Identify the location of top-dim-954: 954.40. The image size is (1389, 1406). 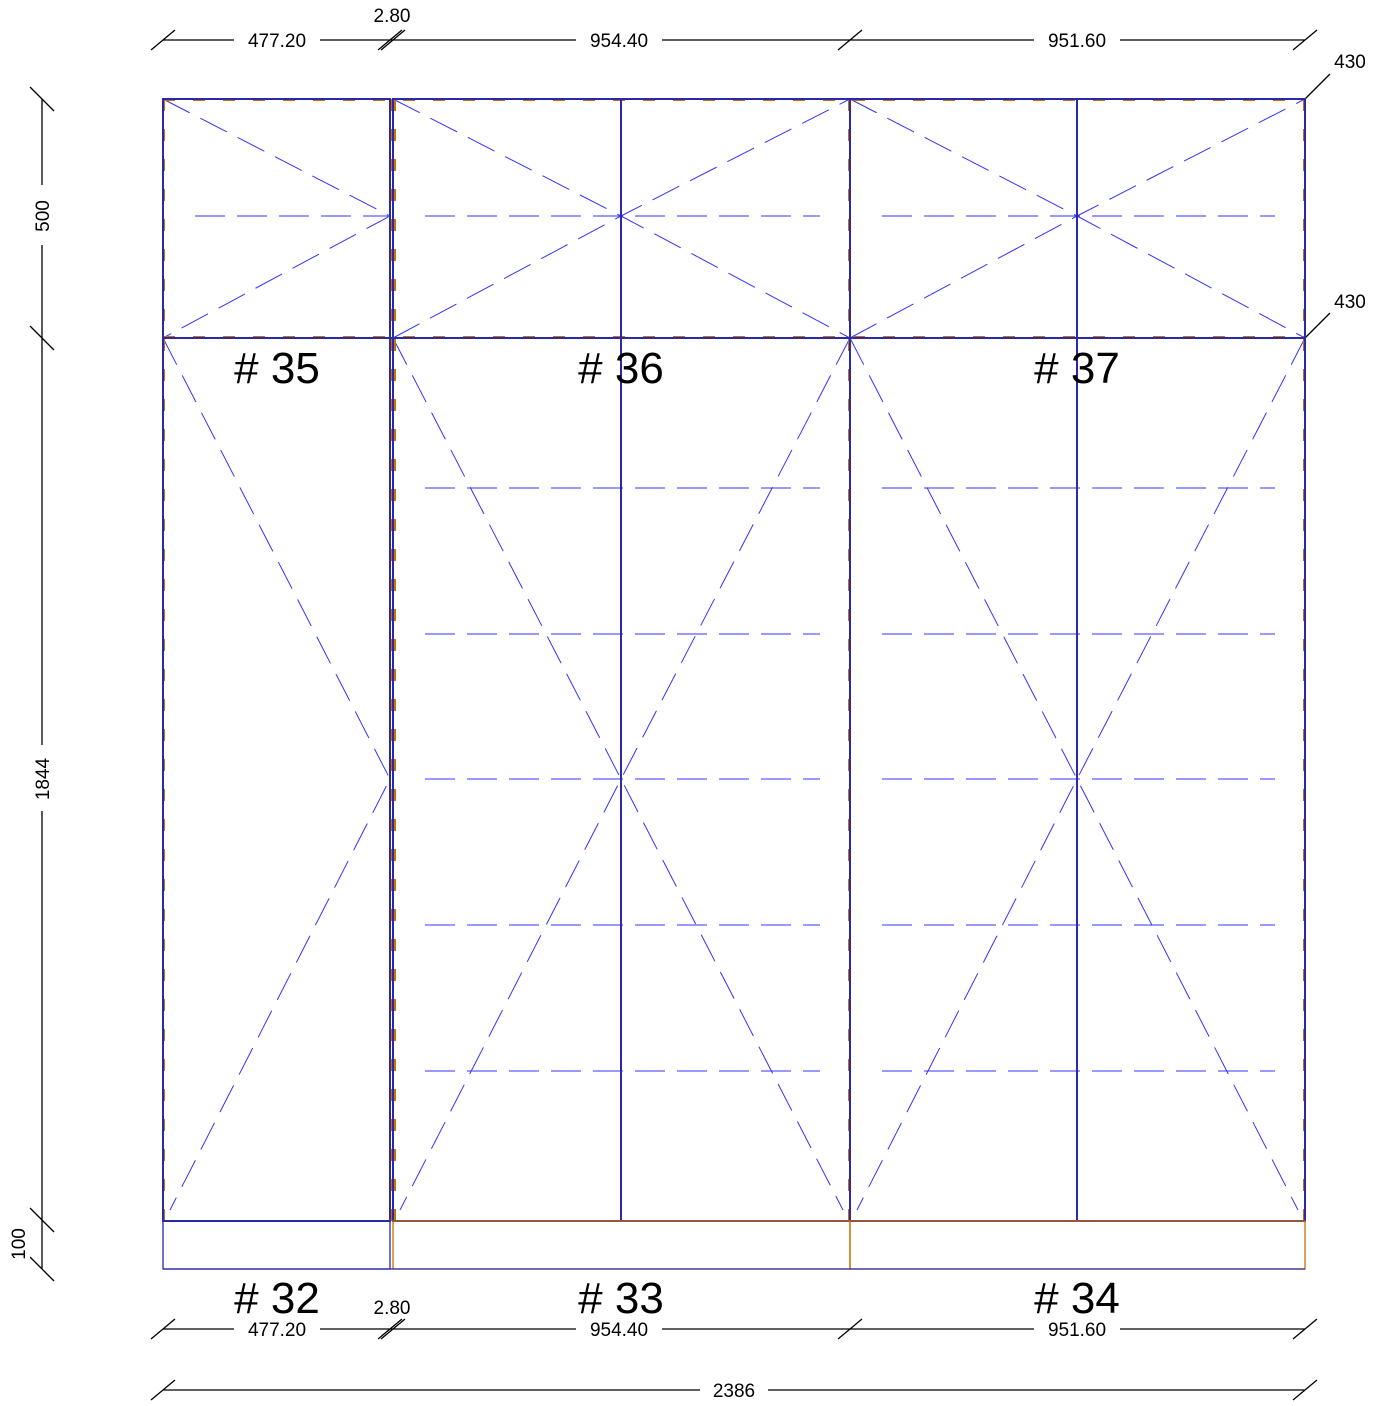
(619, 41).